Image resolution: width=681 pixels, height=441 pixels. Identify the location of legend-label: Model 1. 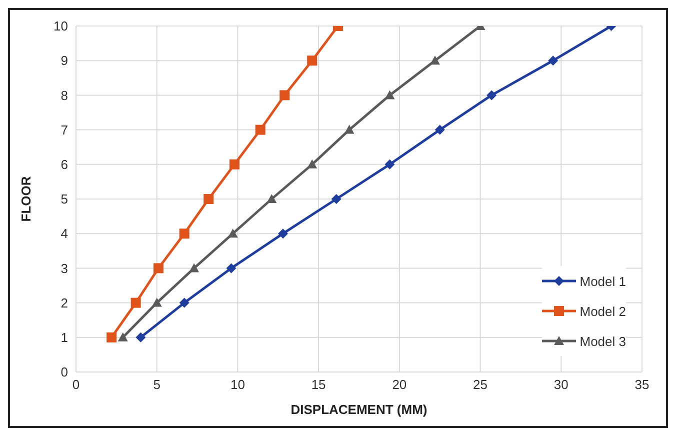
(603, 281).